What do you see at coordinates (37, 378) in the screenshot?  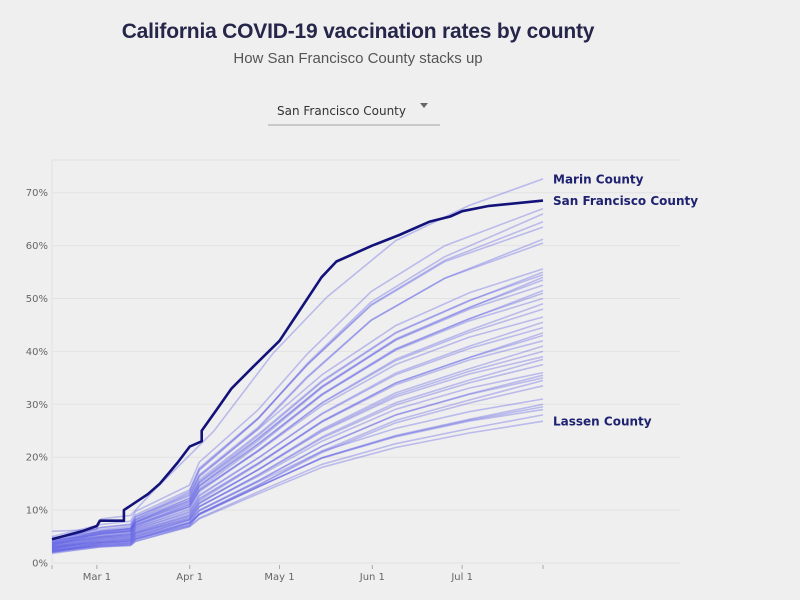 I see `y-axis: 0% 10% 20% 30% 40% 50% 60% 70%` at bounding box center [37, 378].